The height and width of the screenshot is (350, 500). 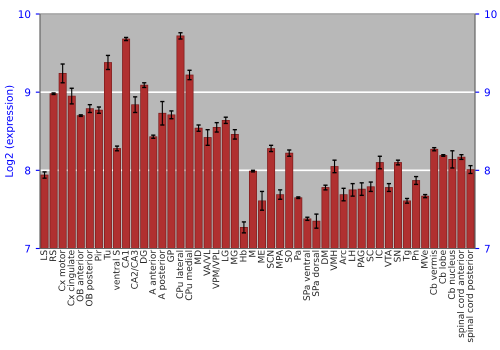 What do you see at coordinates (352, 255) in the screenshot?
I see `x-tick-label: LH` at bounding box center [352, 255].